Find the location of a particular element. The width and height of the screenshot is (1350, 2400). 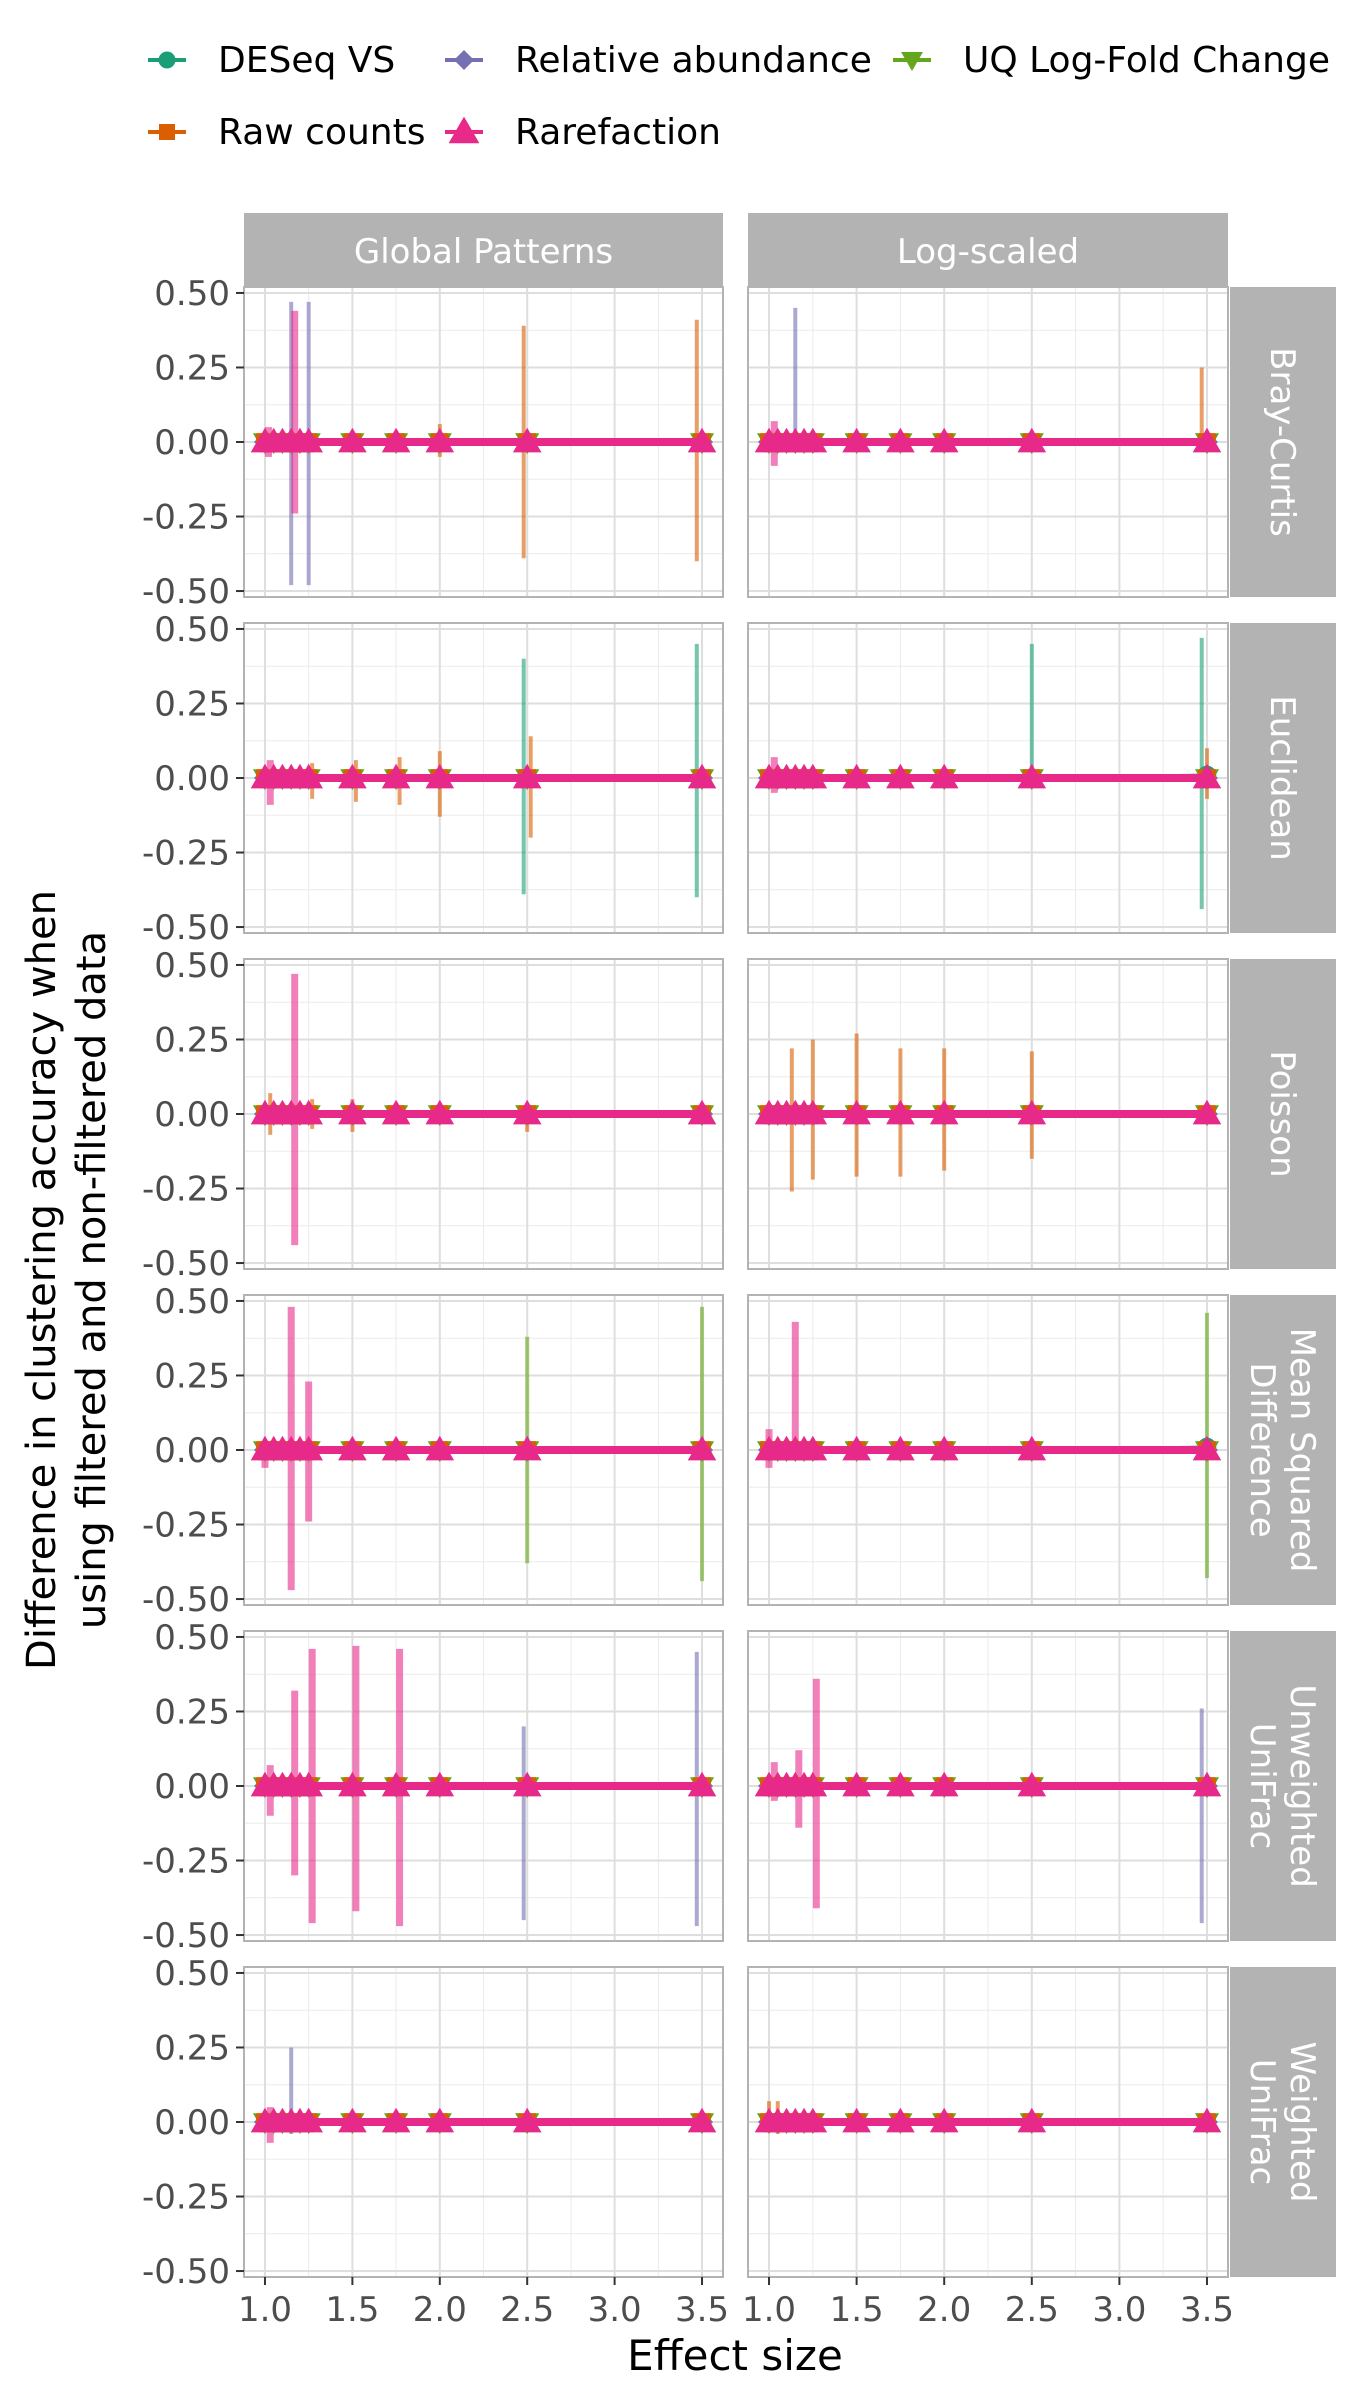

row-strip-label: Poisson is located at coordinates (1282, 1113).